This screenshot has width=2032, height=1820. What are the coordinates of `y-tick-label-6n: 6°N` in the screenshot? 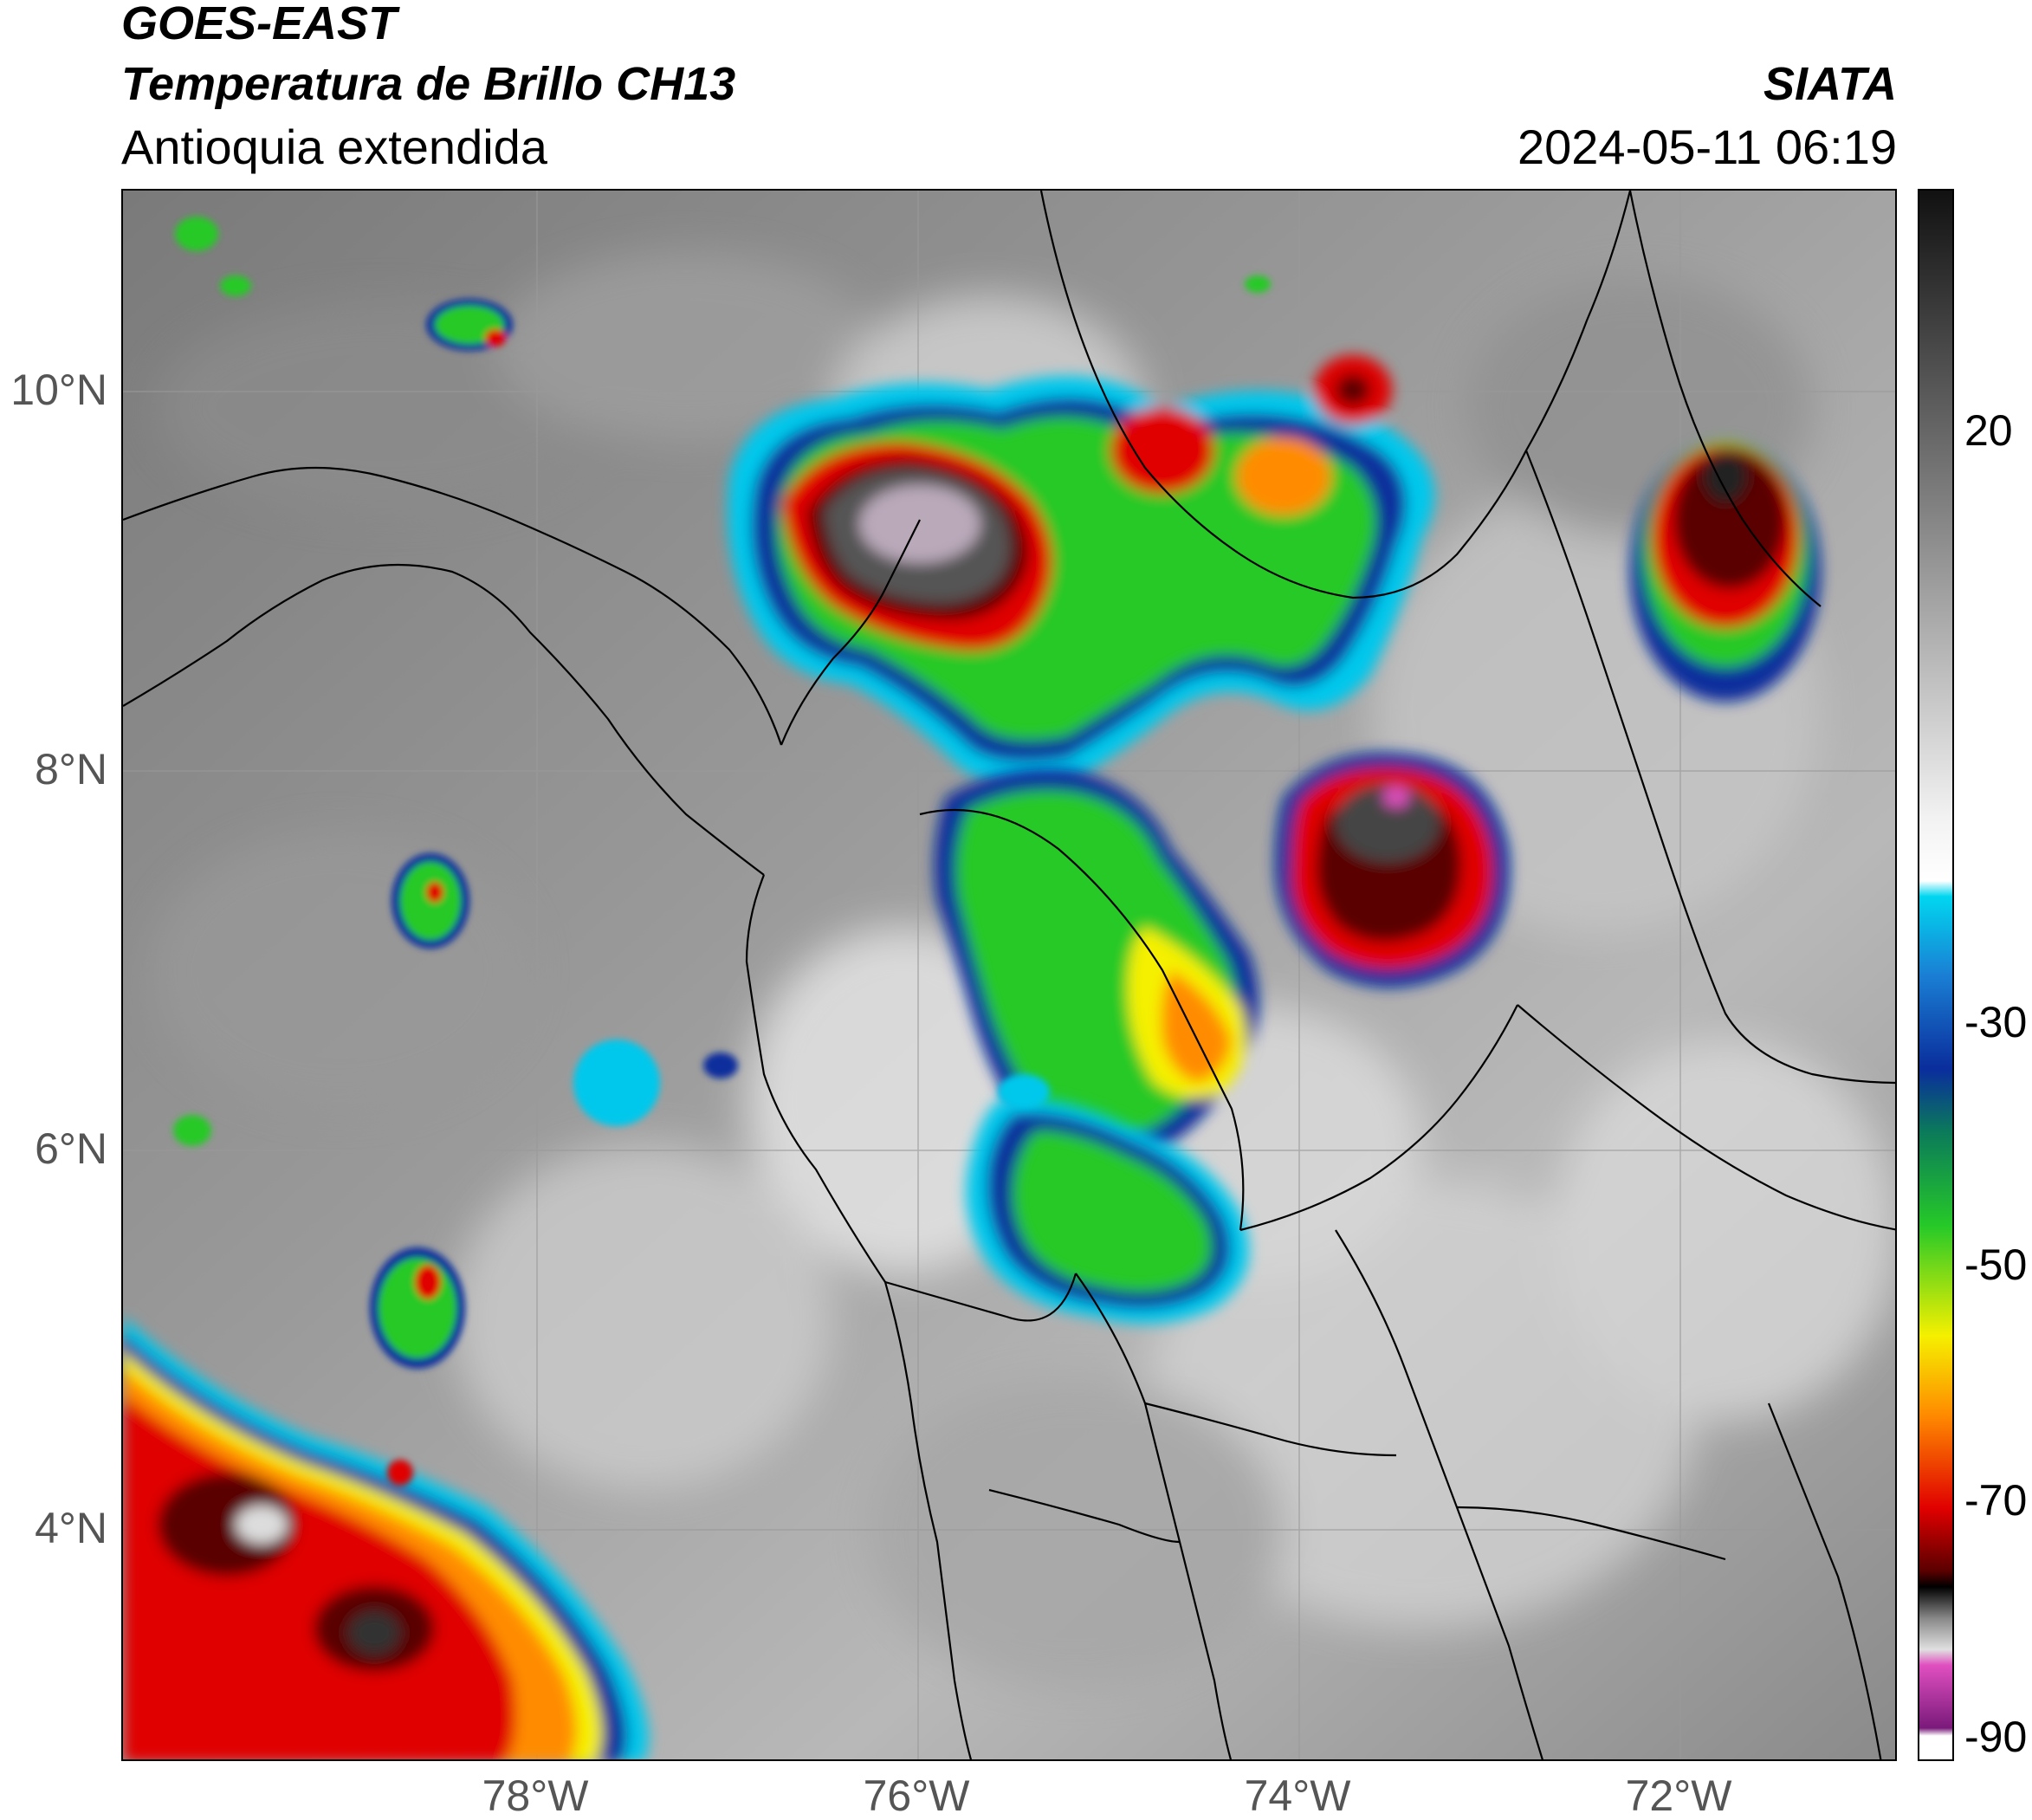 It's located at (71, 1148).